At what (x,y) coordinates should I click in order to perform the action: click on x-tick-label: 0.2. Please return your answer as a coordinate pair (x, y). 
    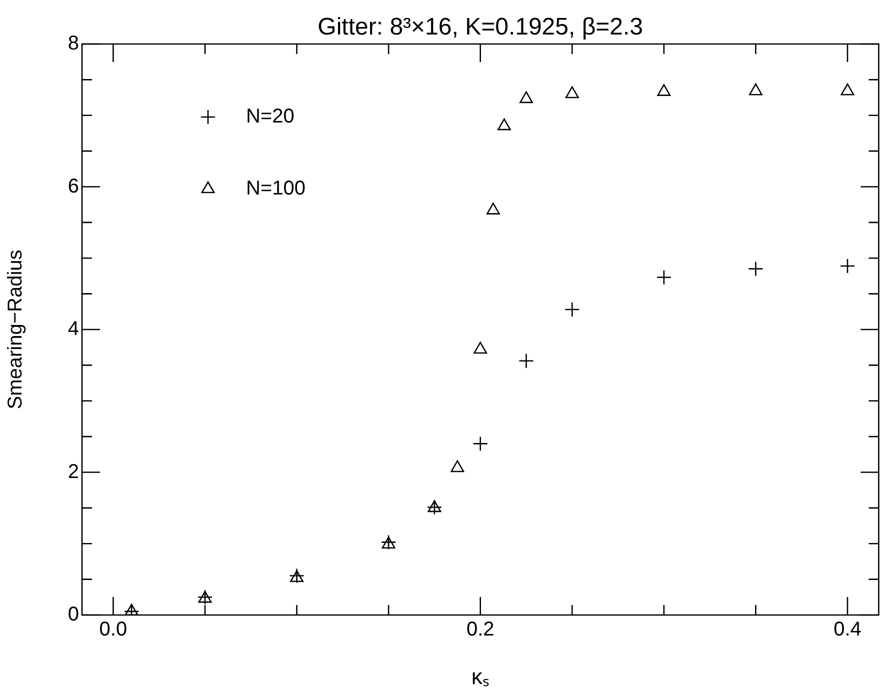
    Looking at the image, I should click on (480, 629).